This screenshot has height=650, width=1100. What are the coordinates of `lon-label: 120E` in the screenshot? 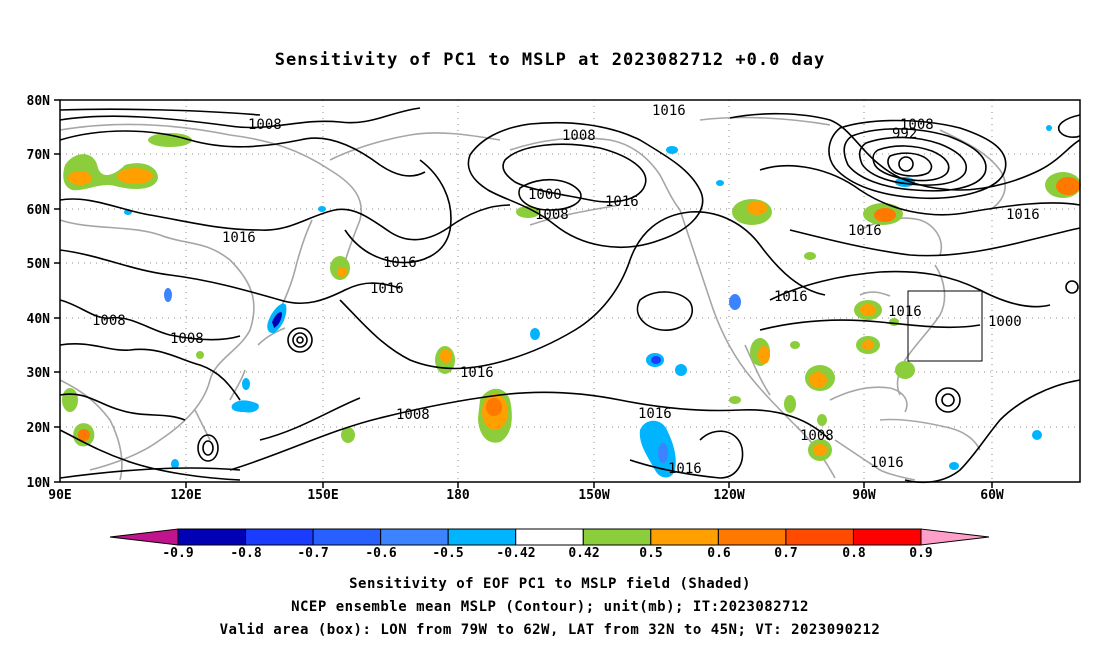 It's located at (185, 495).